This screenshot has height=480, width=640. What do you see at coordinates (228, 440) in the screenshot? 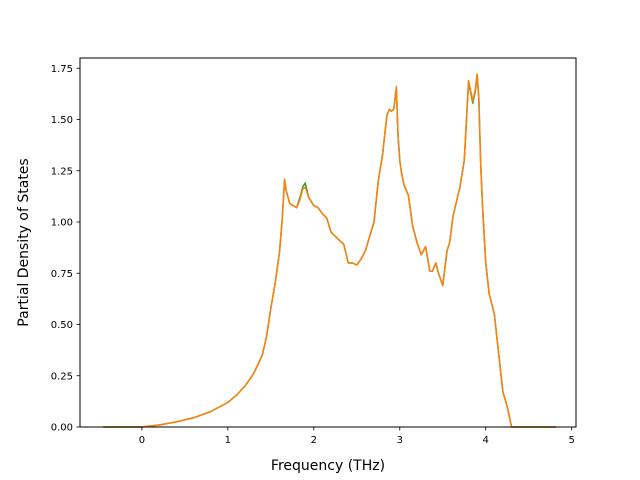
I see `x-tick-label: 1` at bounding box center [228, 440].